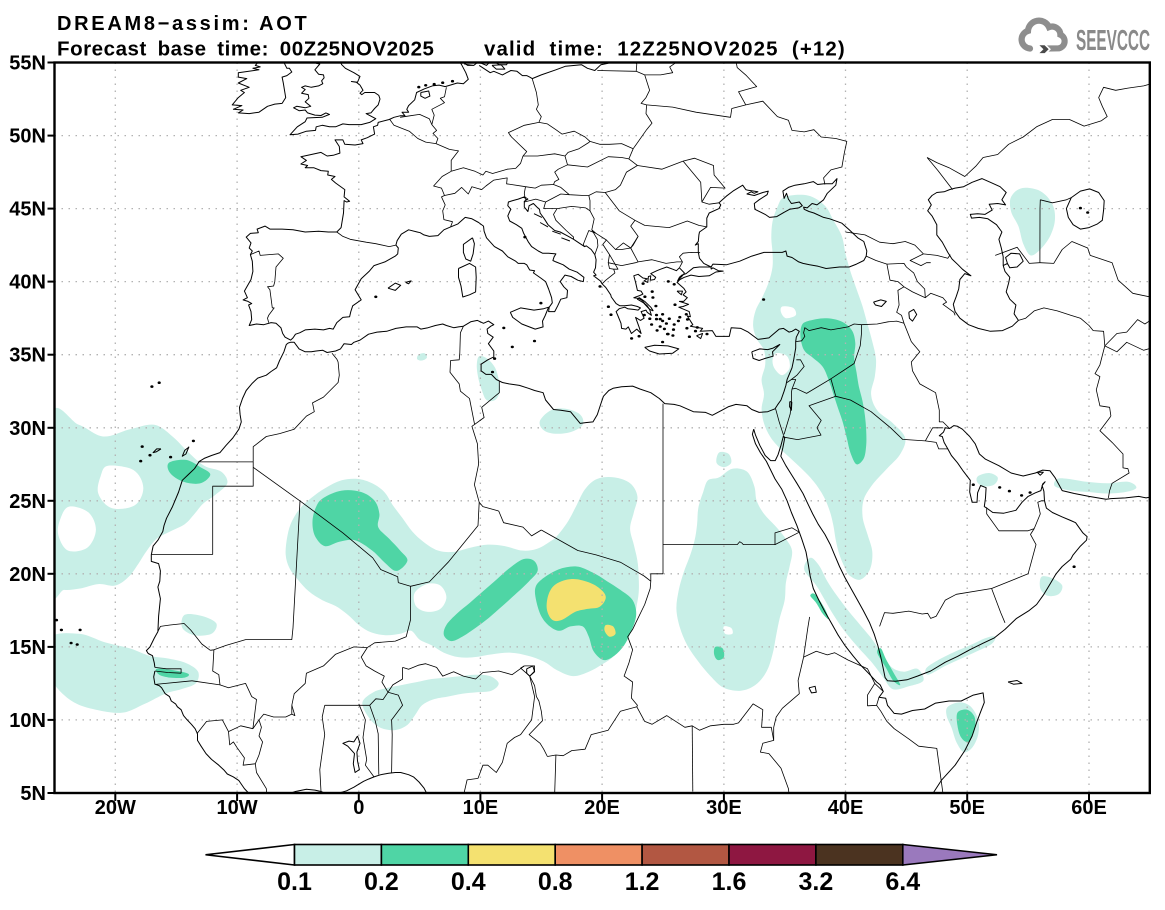 Image resolution: width=1165 pixels, height=910 pixels. What do you see at coordinates (358, 808) in the screenshot?
I see `svg-text: 0` at bounding box center [358, 808].